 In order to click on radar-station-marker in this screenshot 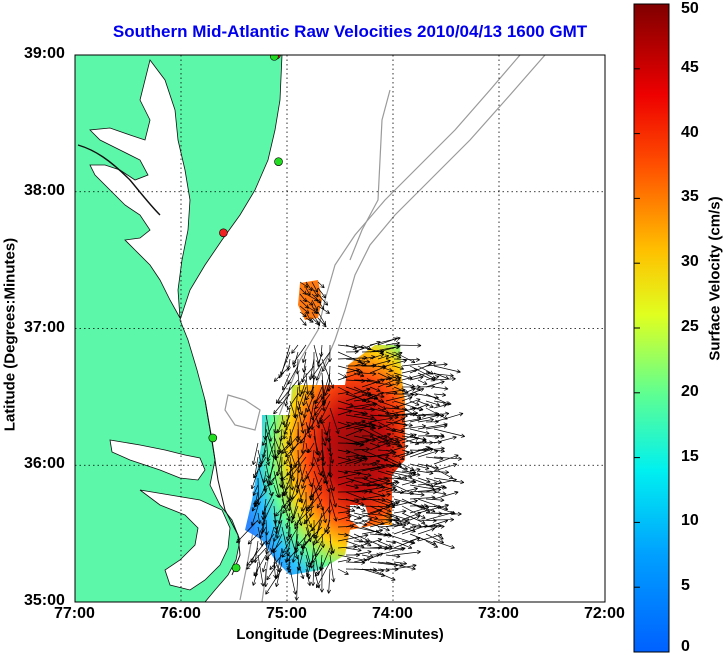, I will do `click(274, 58)`.